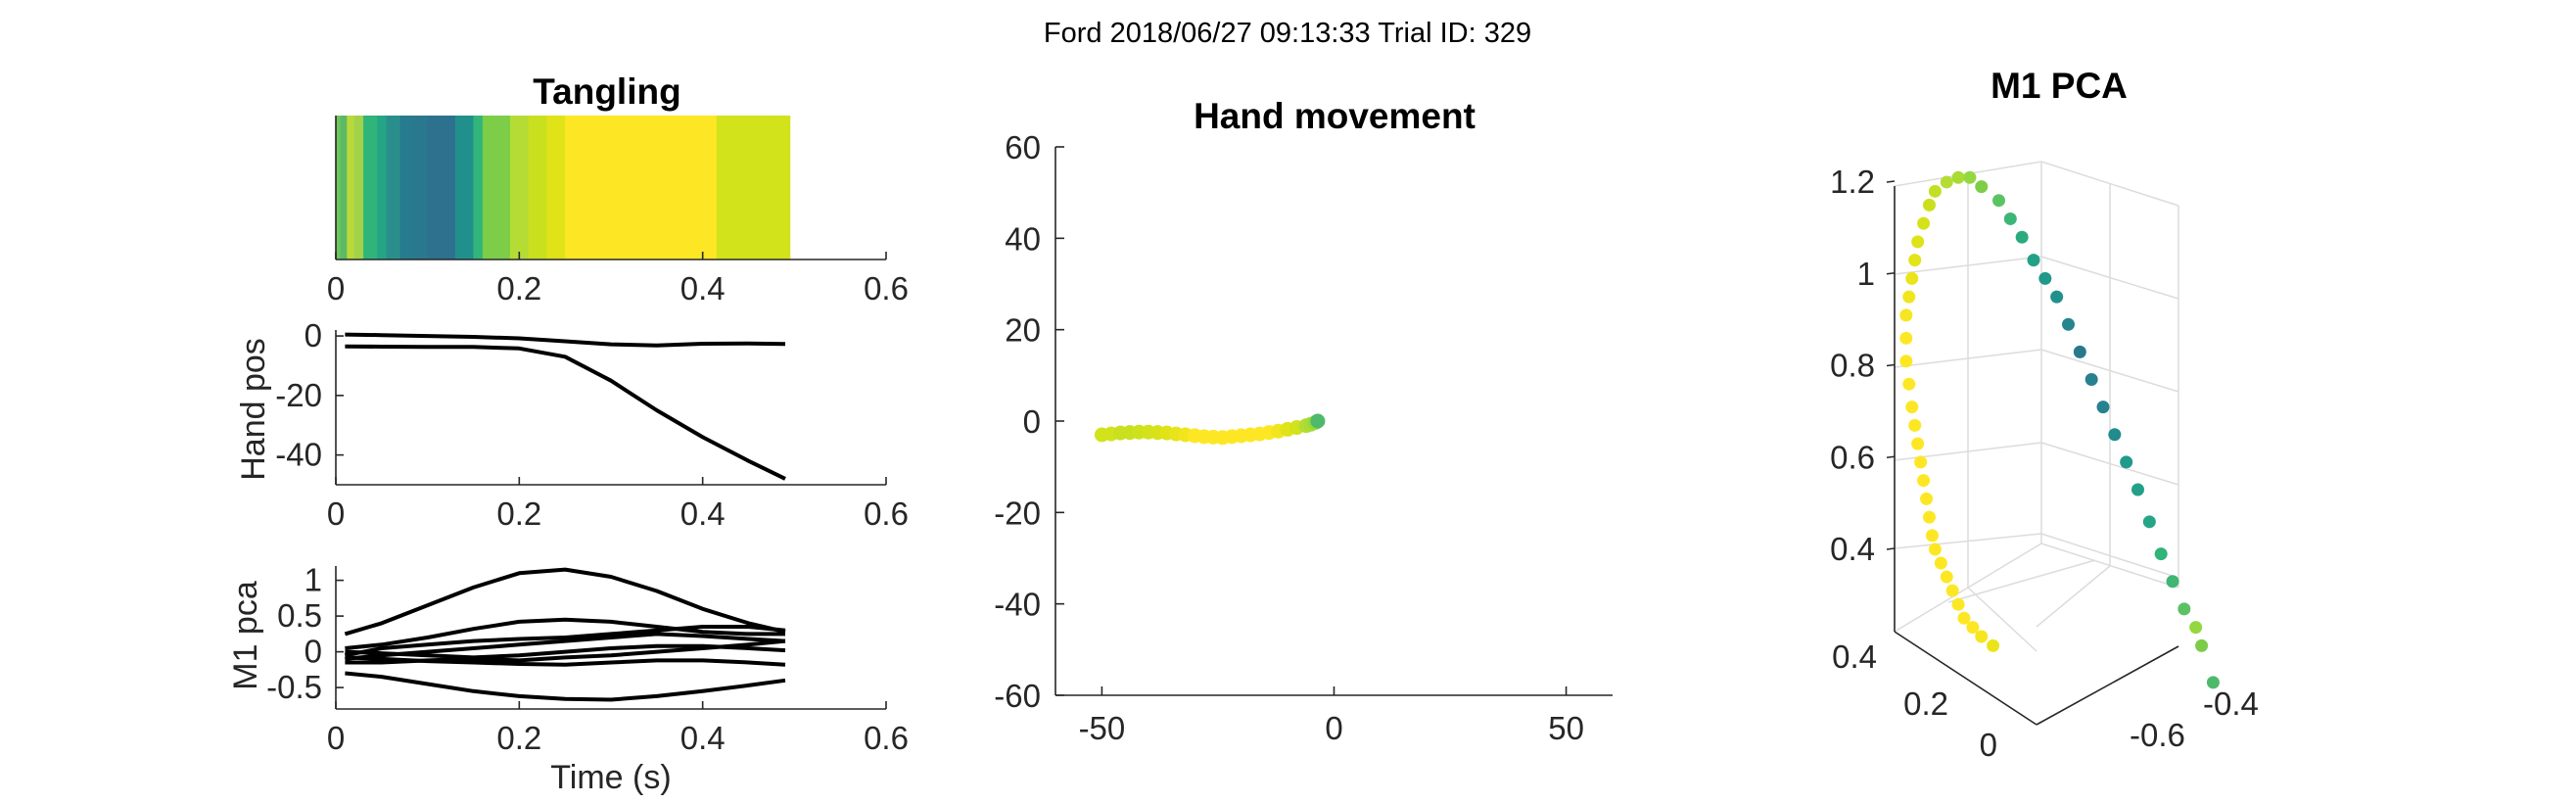 The width and height of the screenshot is (2576, 803). I want to click on pca3d-z-tick-label: 0.4, so click(1852, 549).